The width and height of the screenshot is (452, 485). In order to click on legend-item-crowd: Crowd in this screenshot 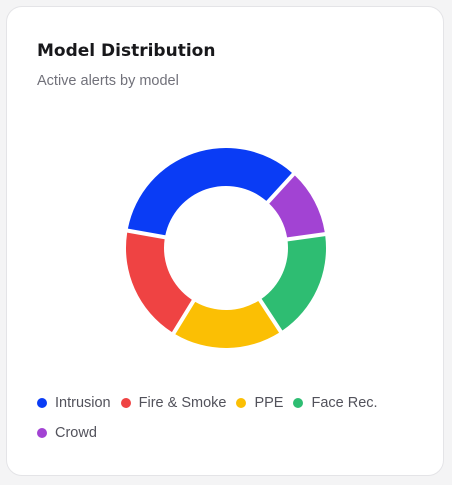, I will do `click(67, 433)`.